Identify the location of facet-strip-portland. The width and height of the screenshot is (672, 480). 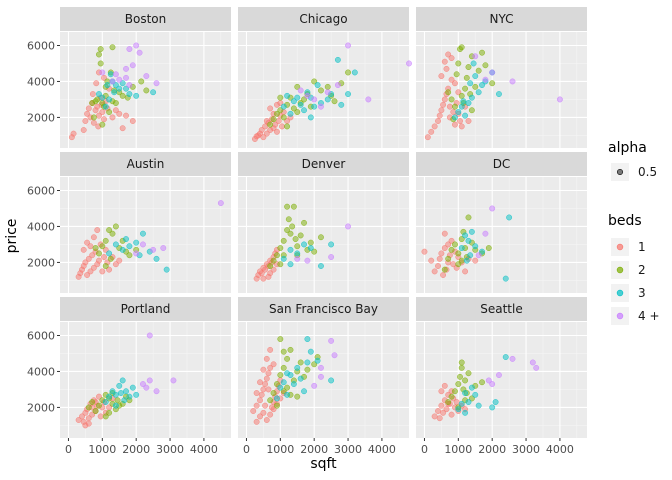
(145, 309).